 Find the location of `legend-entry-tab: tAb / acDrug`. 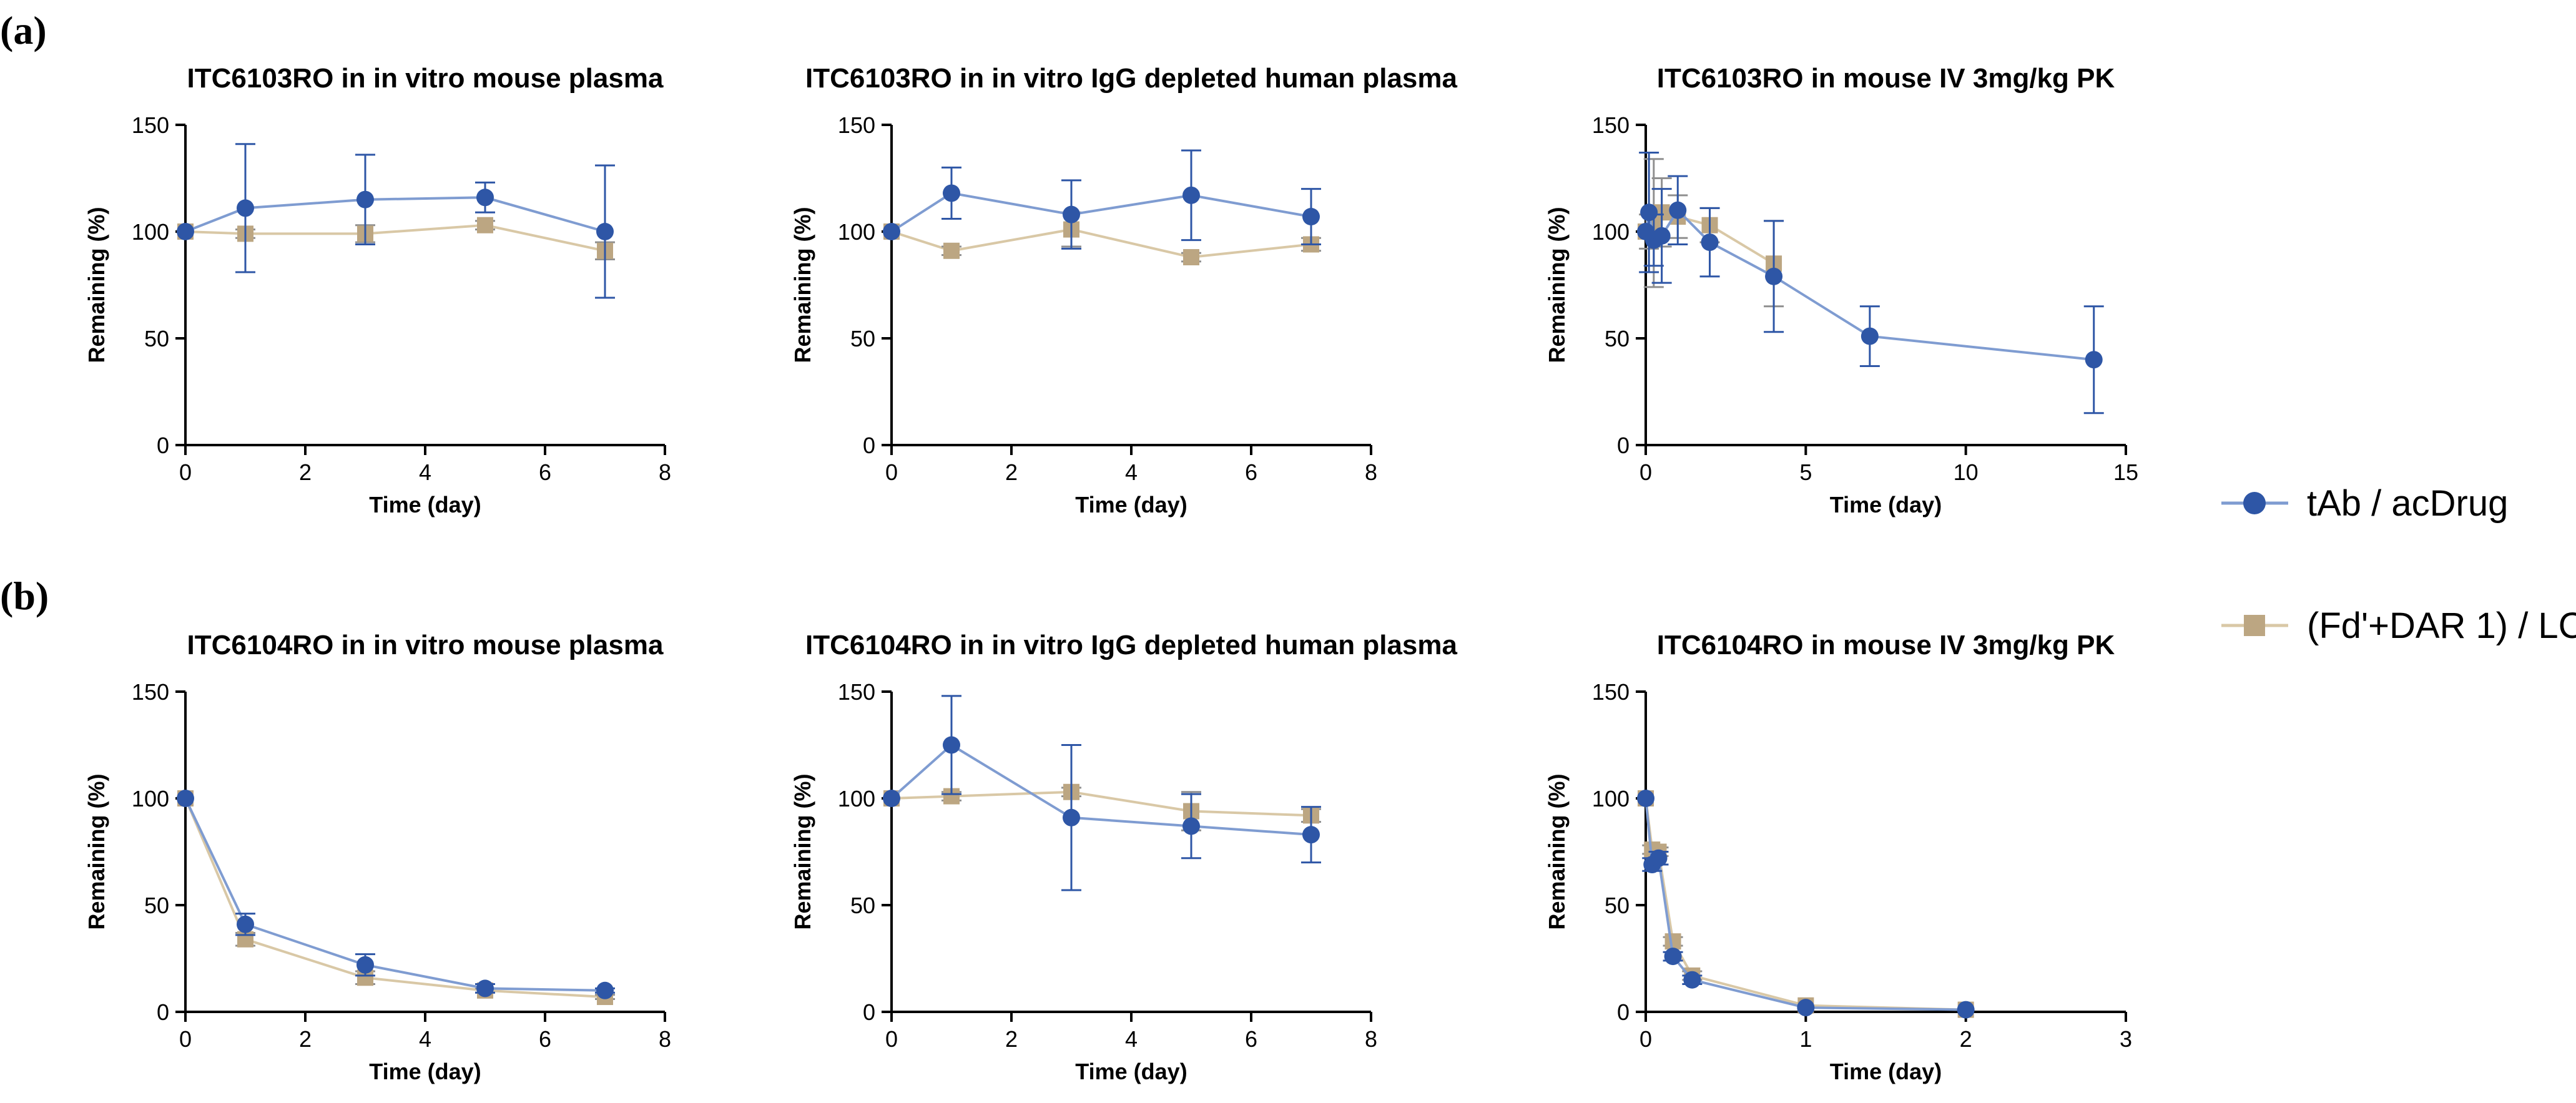

legend-entry-tab: tAb / acDrug is located at coordinates (2364, 503).